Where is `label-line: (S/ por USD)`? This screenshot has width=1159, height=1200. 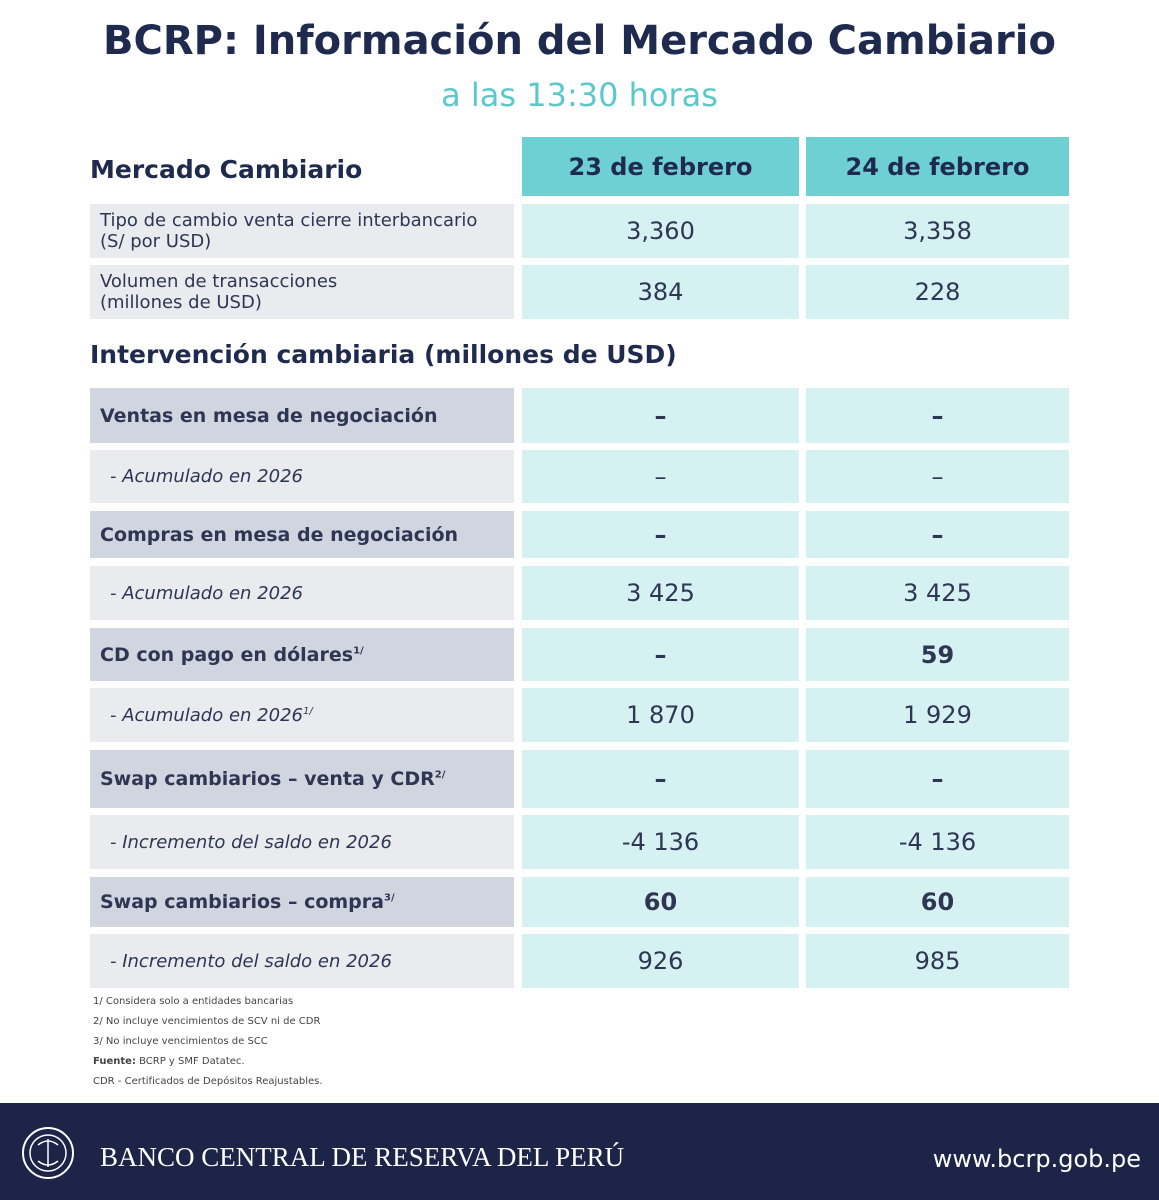 label-line: (S/ por USD) is located at coordinates (156, 241).